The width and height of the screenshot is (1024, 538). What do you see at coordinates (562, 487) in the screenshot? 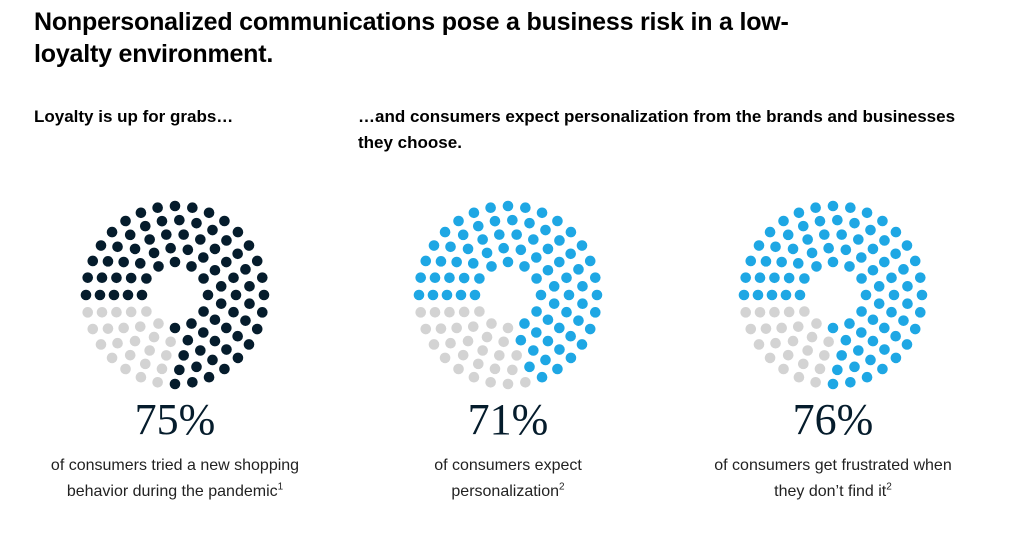
I see `footnote-marker: 2` at bounding box center [562, 487].